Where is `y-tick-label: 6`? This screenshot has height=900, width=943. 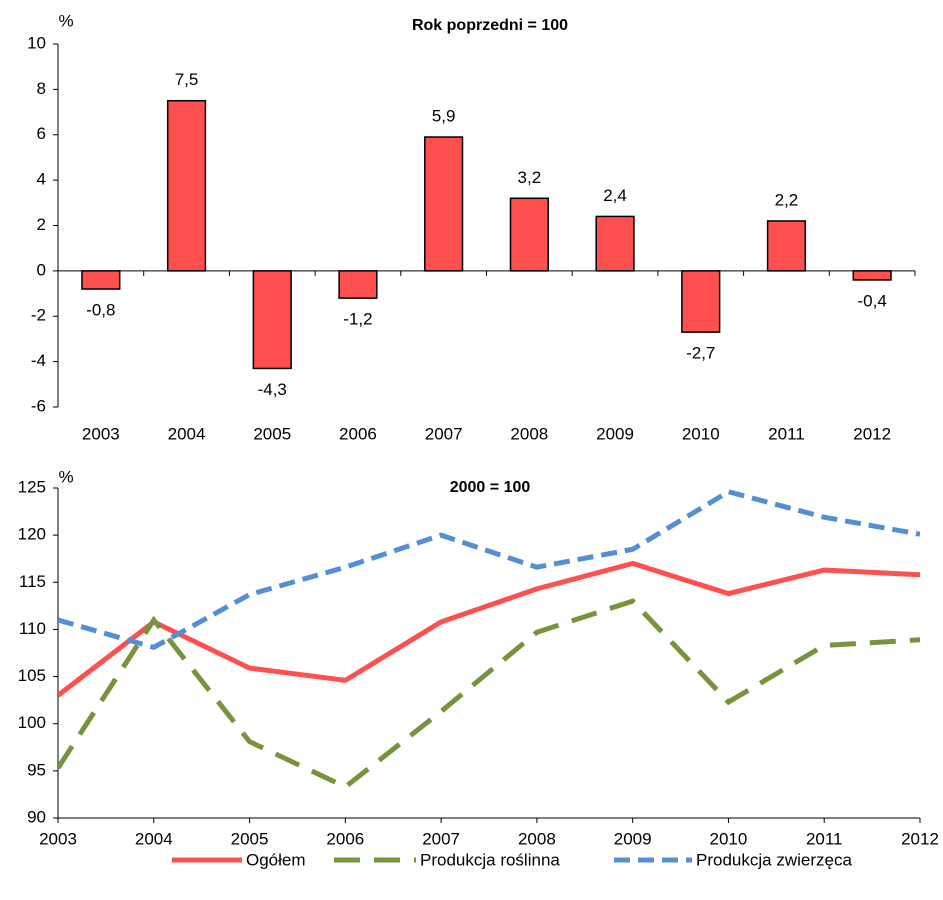 y-tick-label: 6 is located at coordinates (41, 133).